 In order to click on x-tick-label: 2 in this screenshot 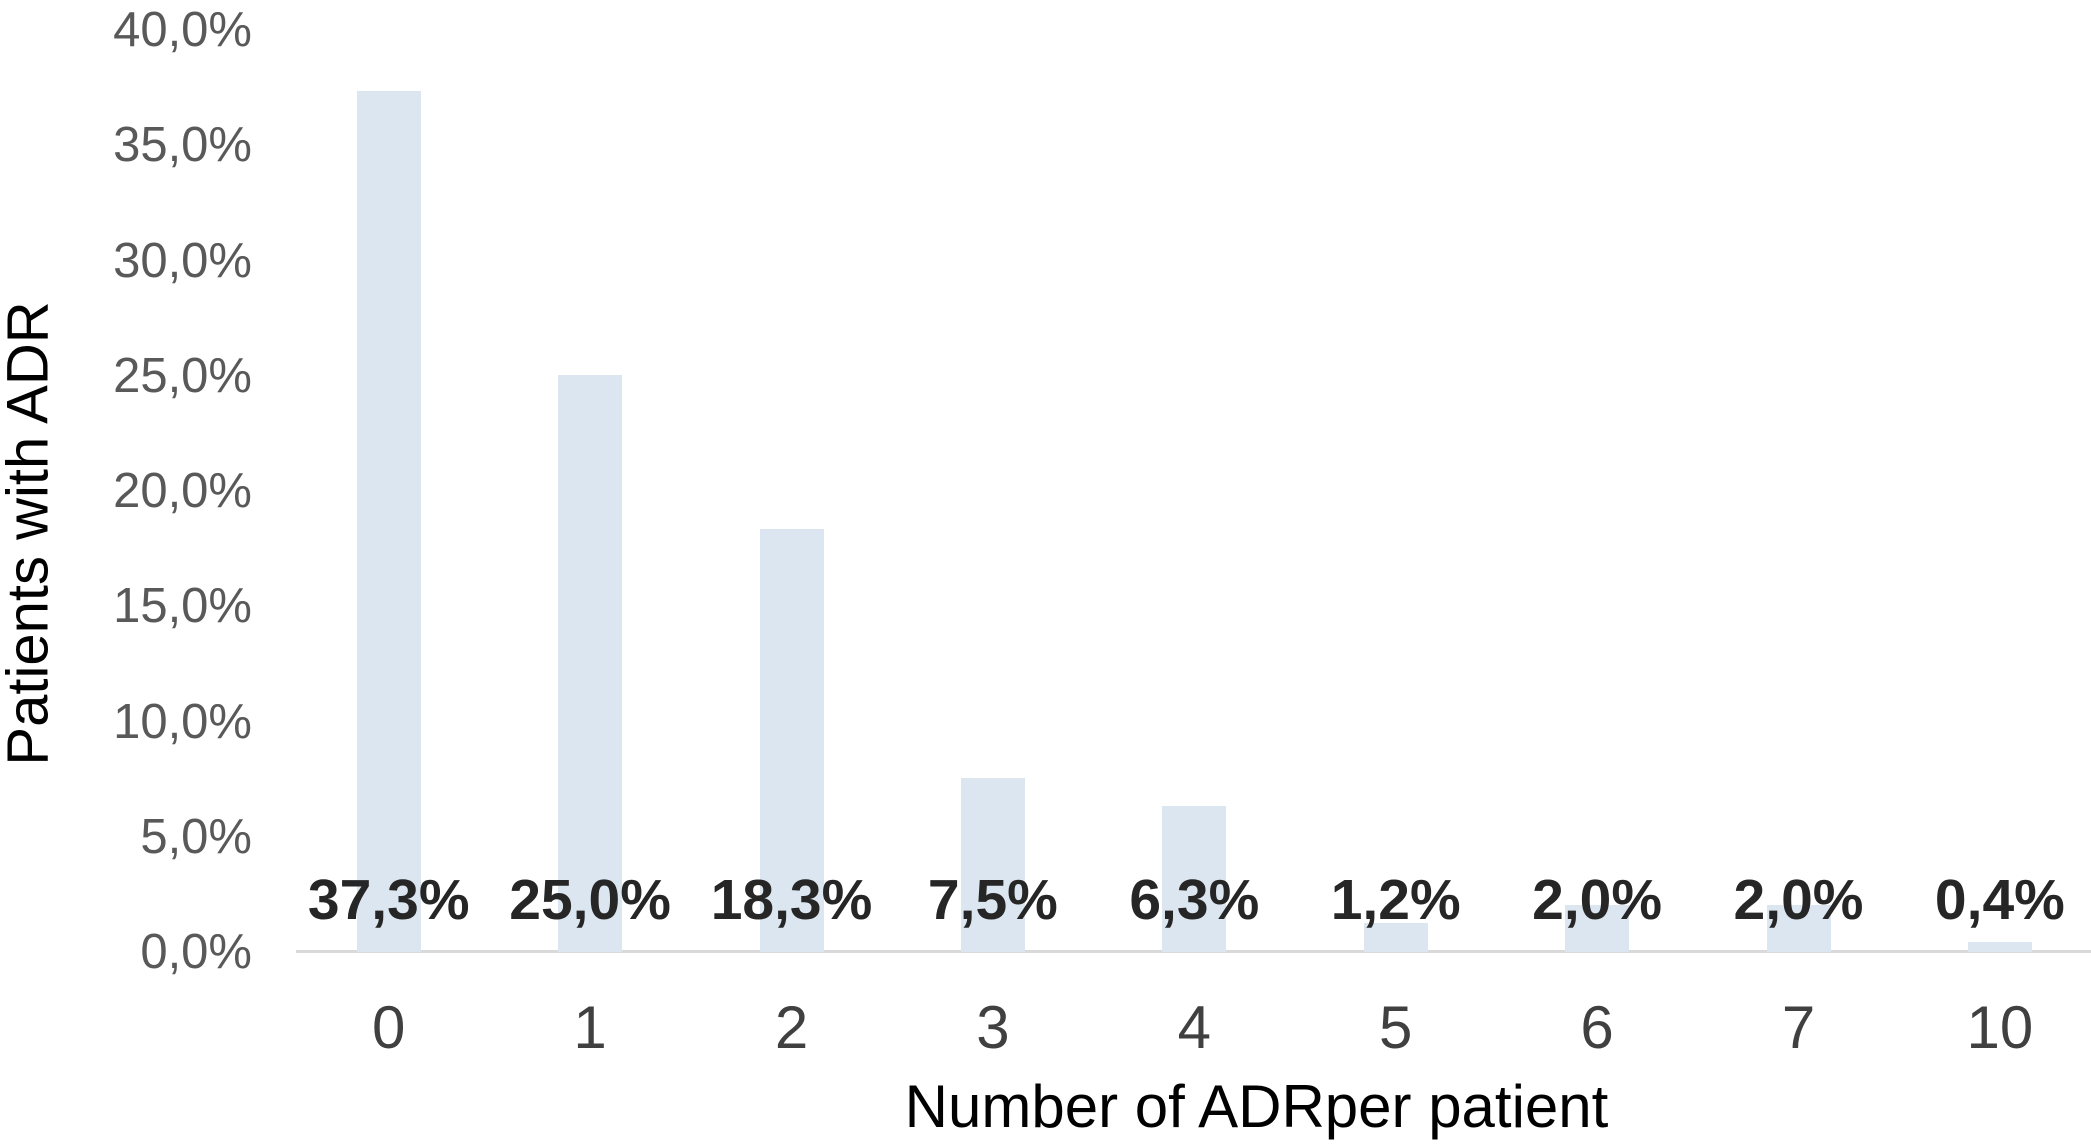, I will do `click(791, 1027)`.